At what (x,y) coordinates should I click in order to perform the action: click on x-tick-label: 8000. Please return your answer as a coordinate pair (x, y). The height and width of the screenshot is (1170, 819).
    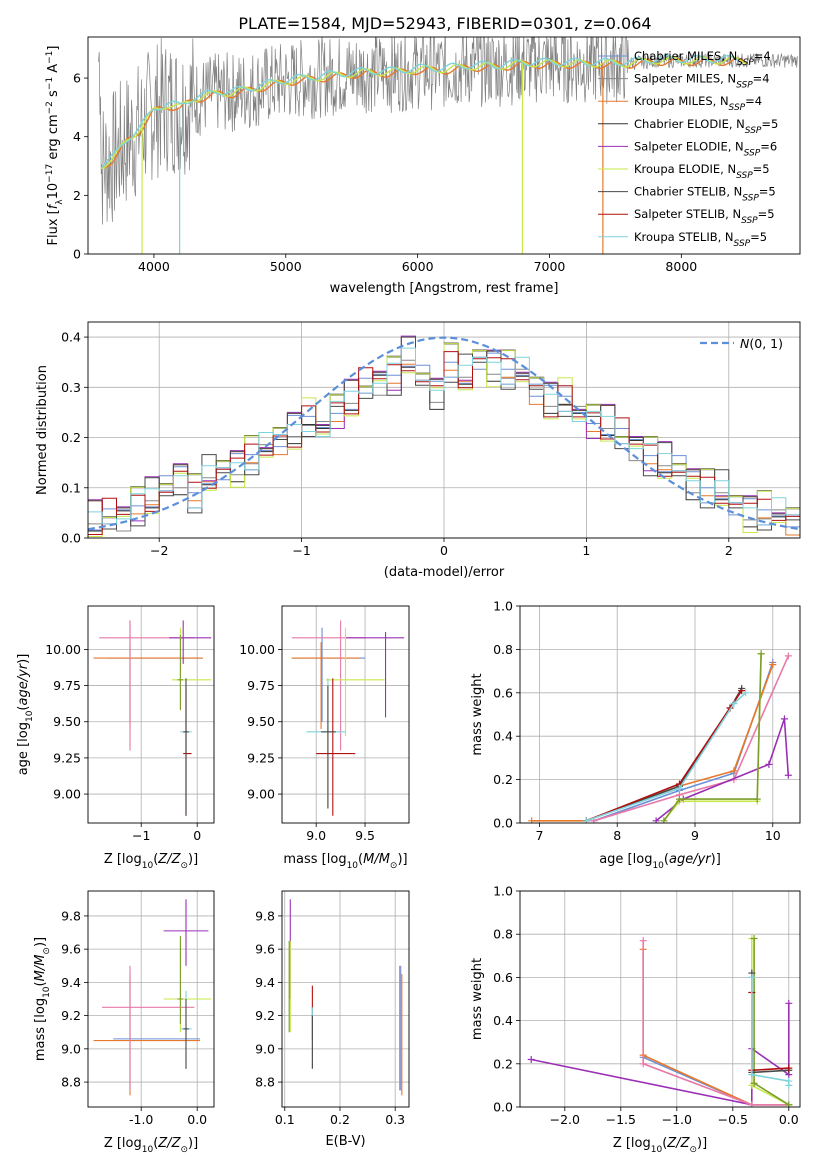
    Looking at the image, I should click on (681, 266).